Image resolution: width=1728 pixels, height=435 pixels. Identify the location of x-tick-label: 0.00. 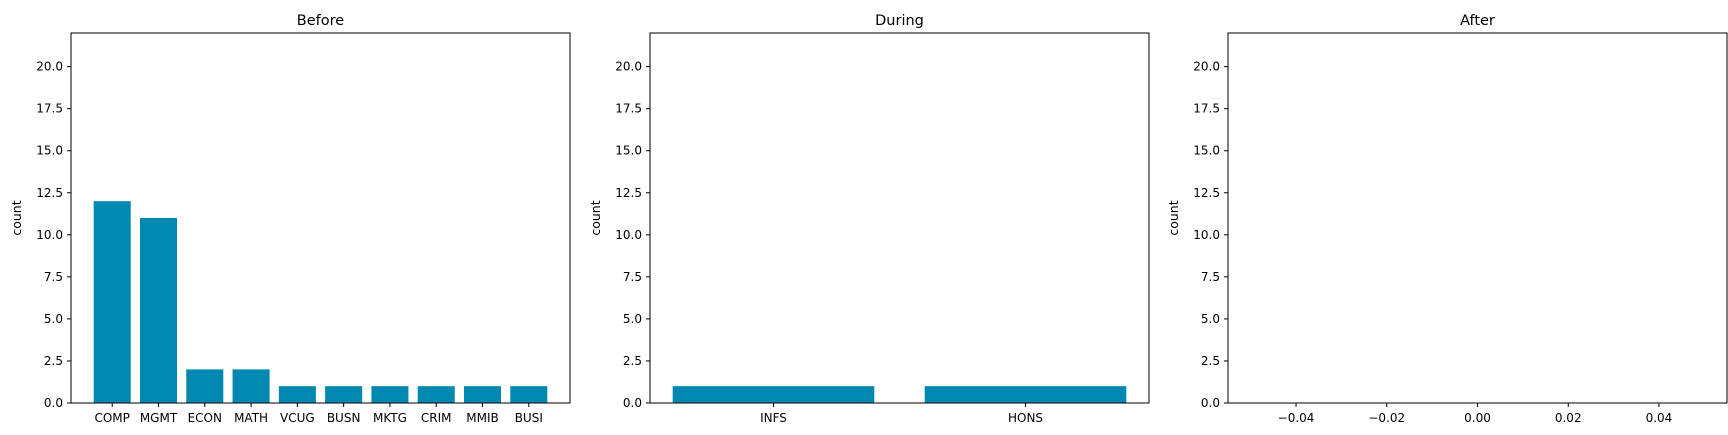
(1477, 418).